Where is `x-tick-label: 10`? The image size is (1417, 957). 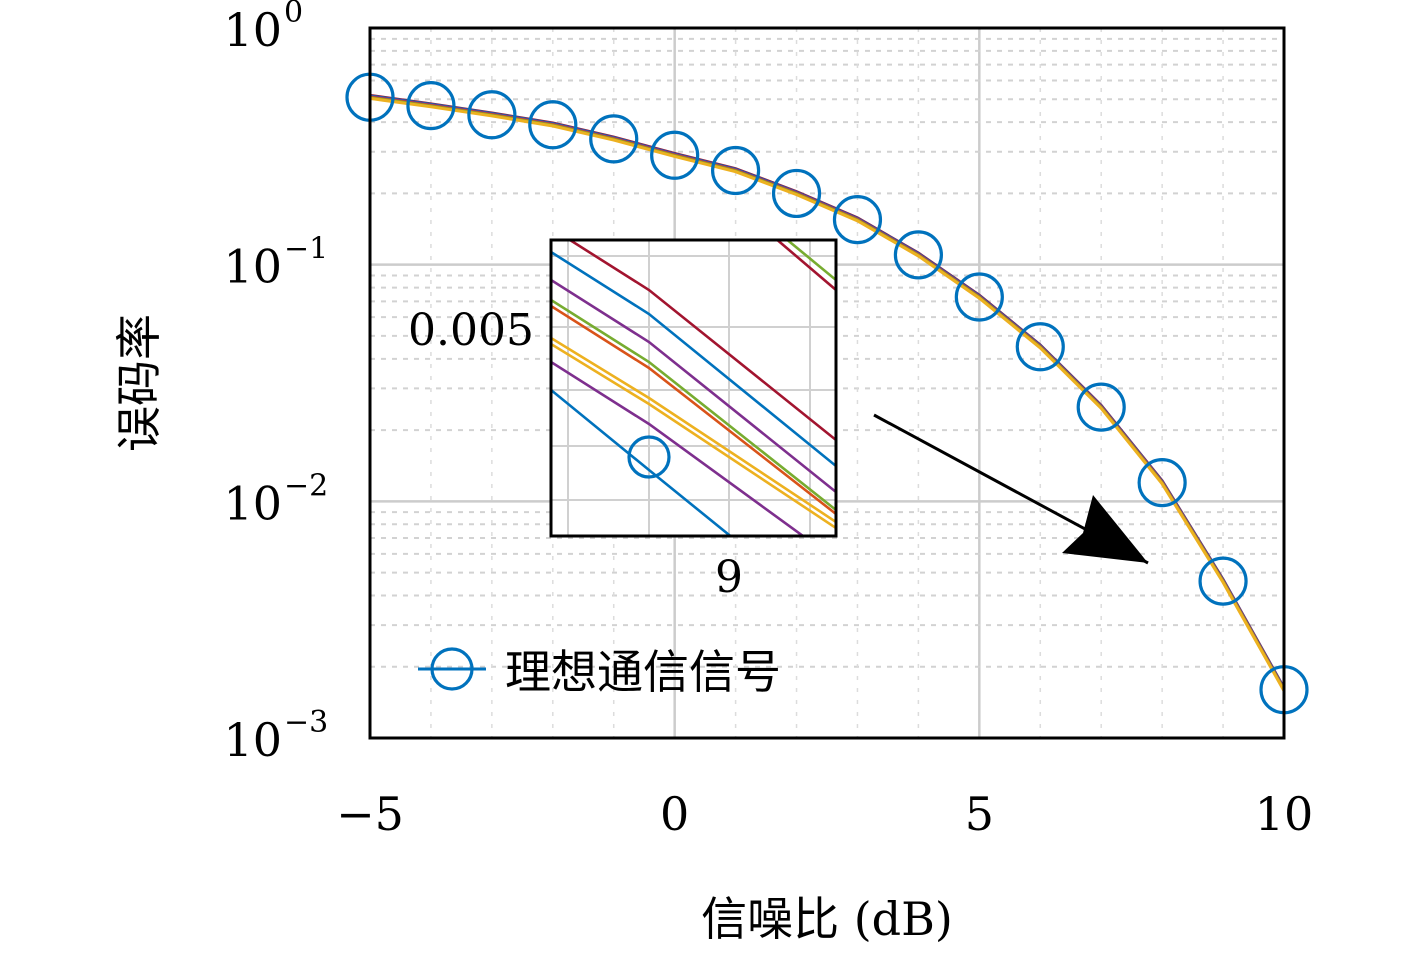 x-tick-label: 10 is located at coordinates (1284, 814).